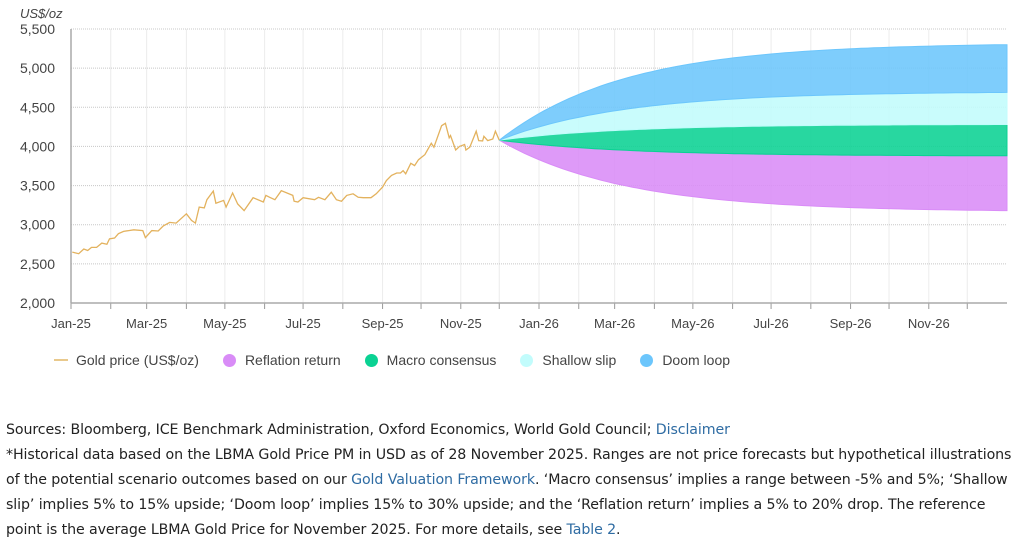 Image resolution: width=1024 pixels, height=549 pixels. What do you see at coordinates (137, 360) in the screenshot?
I see `legend-label: Gold price (US$/oz)` at bounding box center [137, 360].